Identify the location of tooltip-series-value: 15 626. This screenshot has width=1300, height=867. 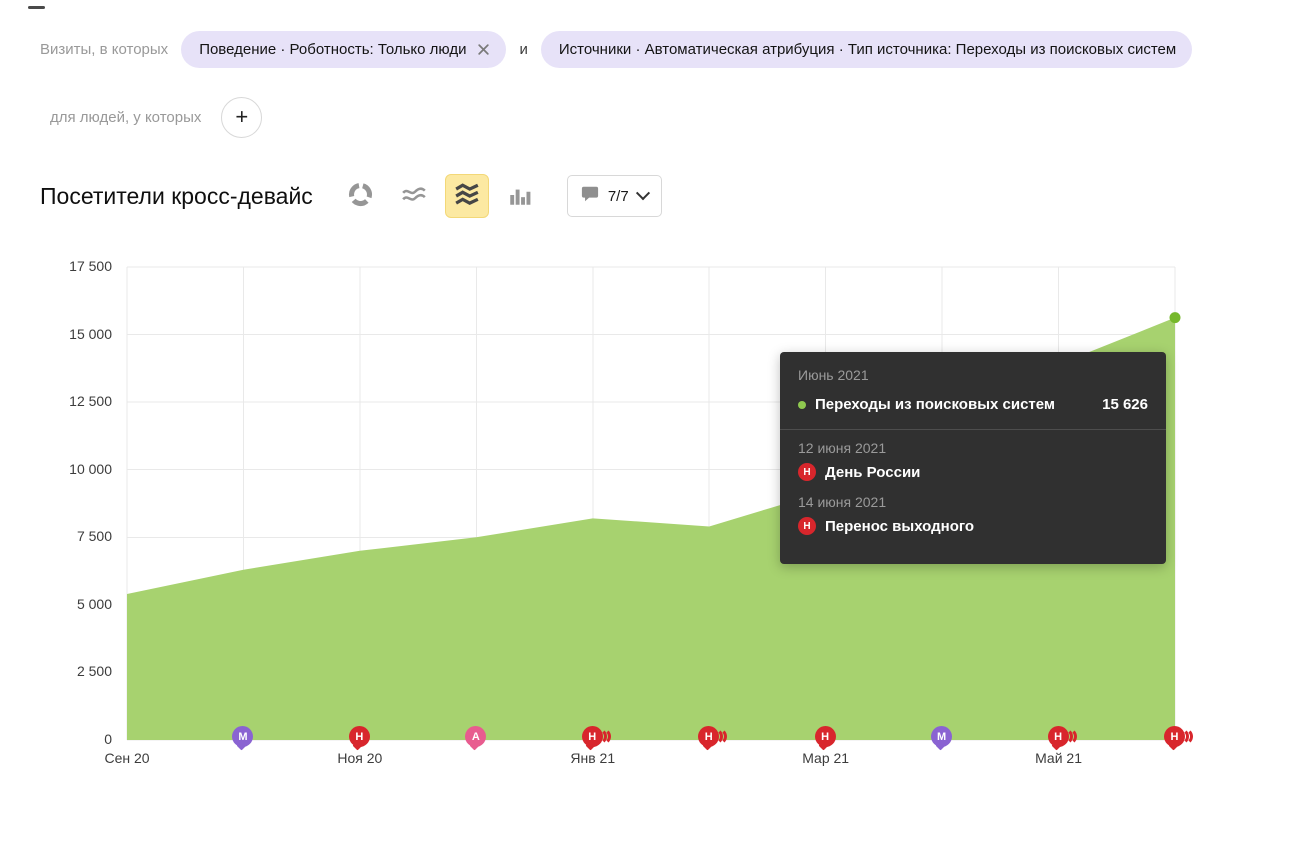
(1125, 404).